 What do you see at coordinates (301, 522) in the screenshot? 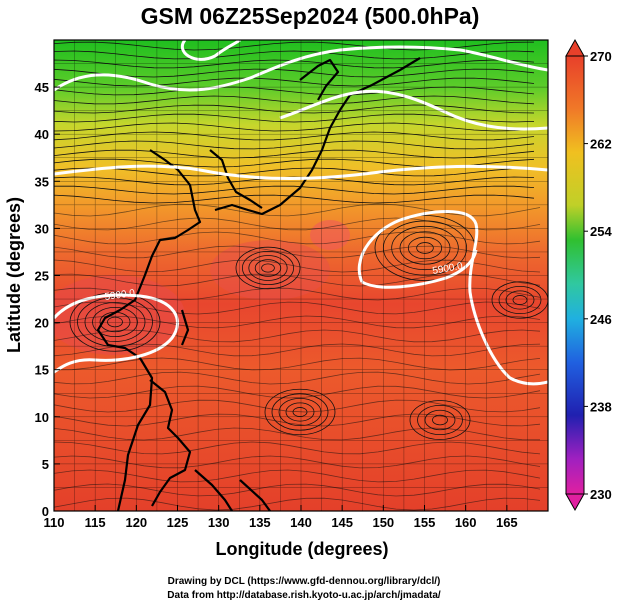
I see `x-tick-label: 140` at bounding box center [301, 522].